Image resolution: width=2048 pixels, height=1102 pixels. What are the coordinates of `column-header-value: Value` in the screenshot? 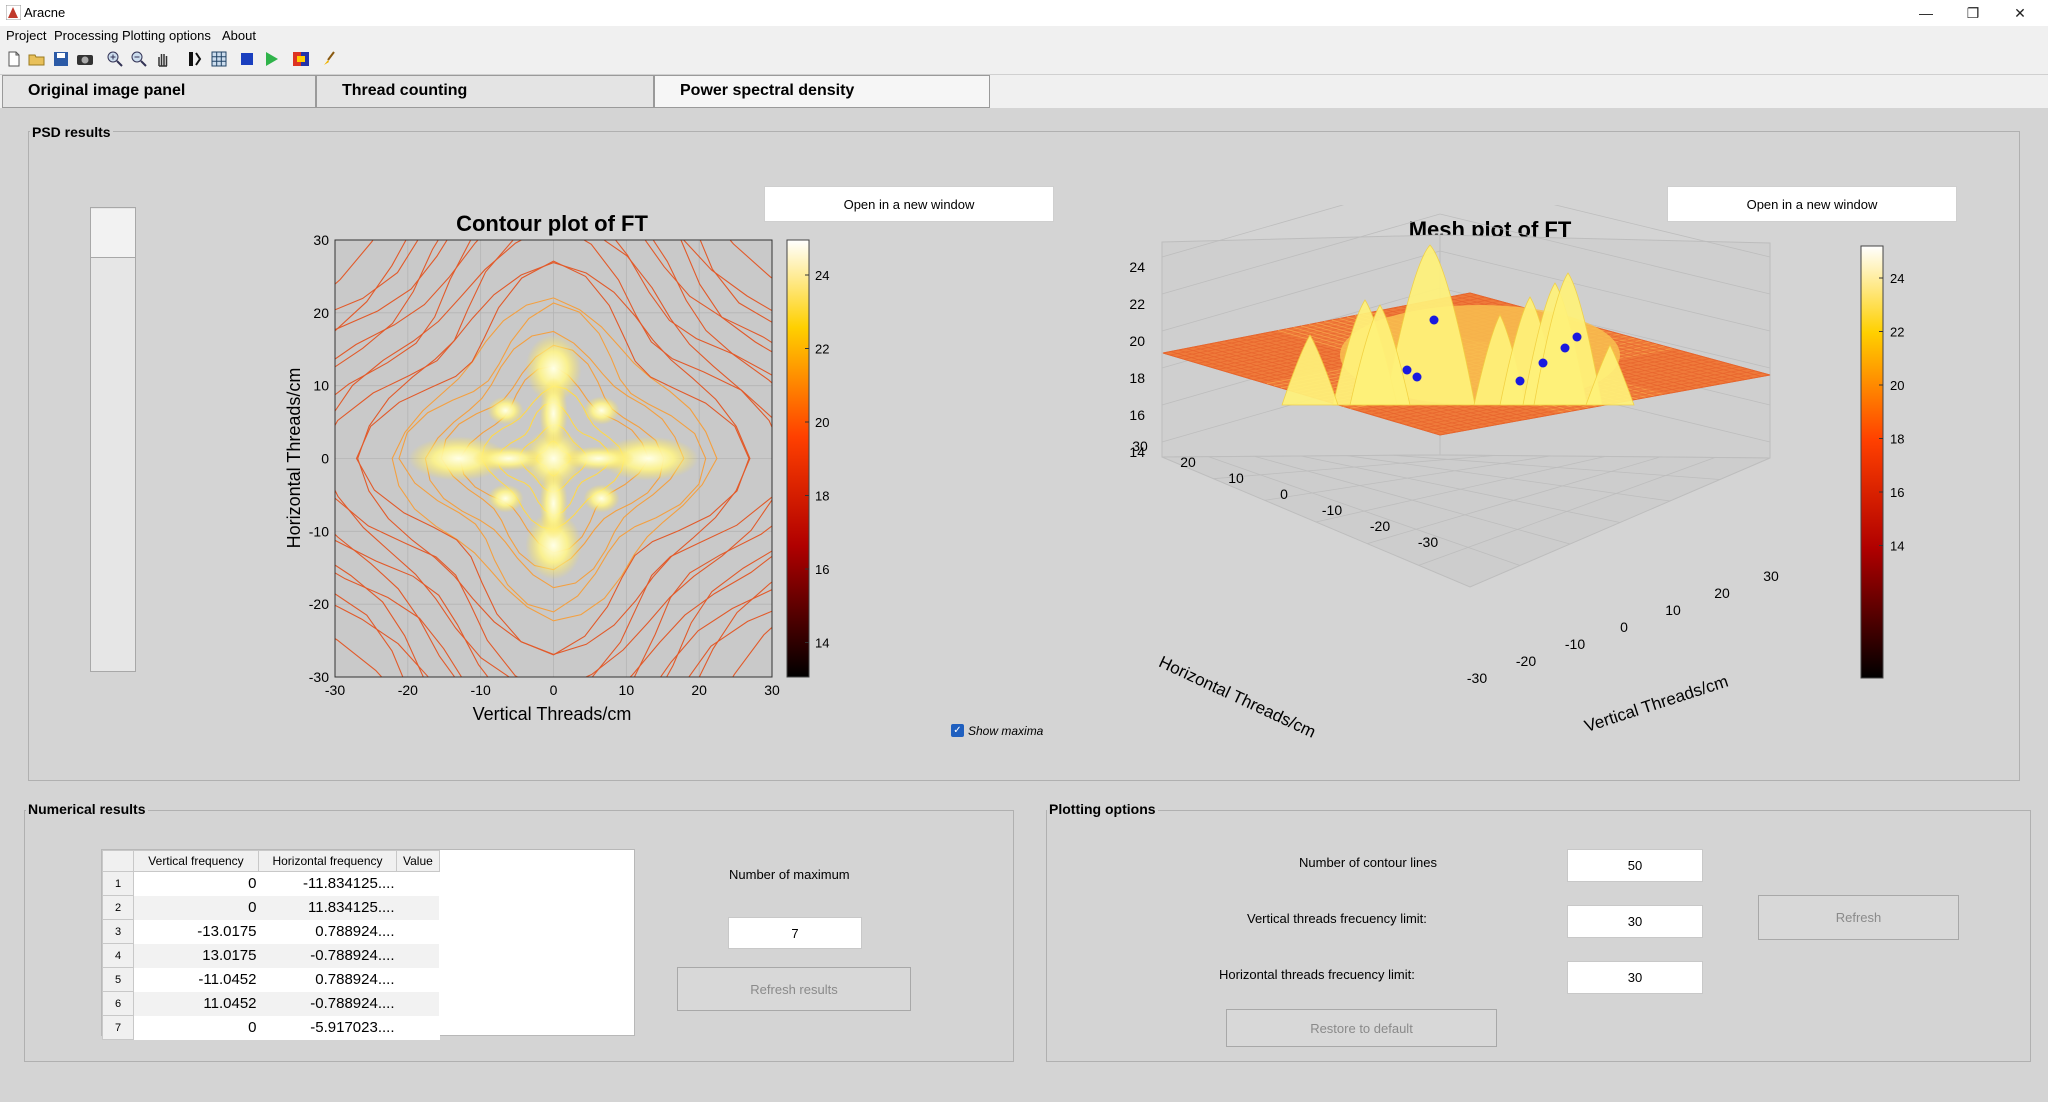 It's located at (418, 861).